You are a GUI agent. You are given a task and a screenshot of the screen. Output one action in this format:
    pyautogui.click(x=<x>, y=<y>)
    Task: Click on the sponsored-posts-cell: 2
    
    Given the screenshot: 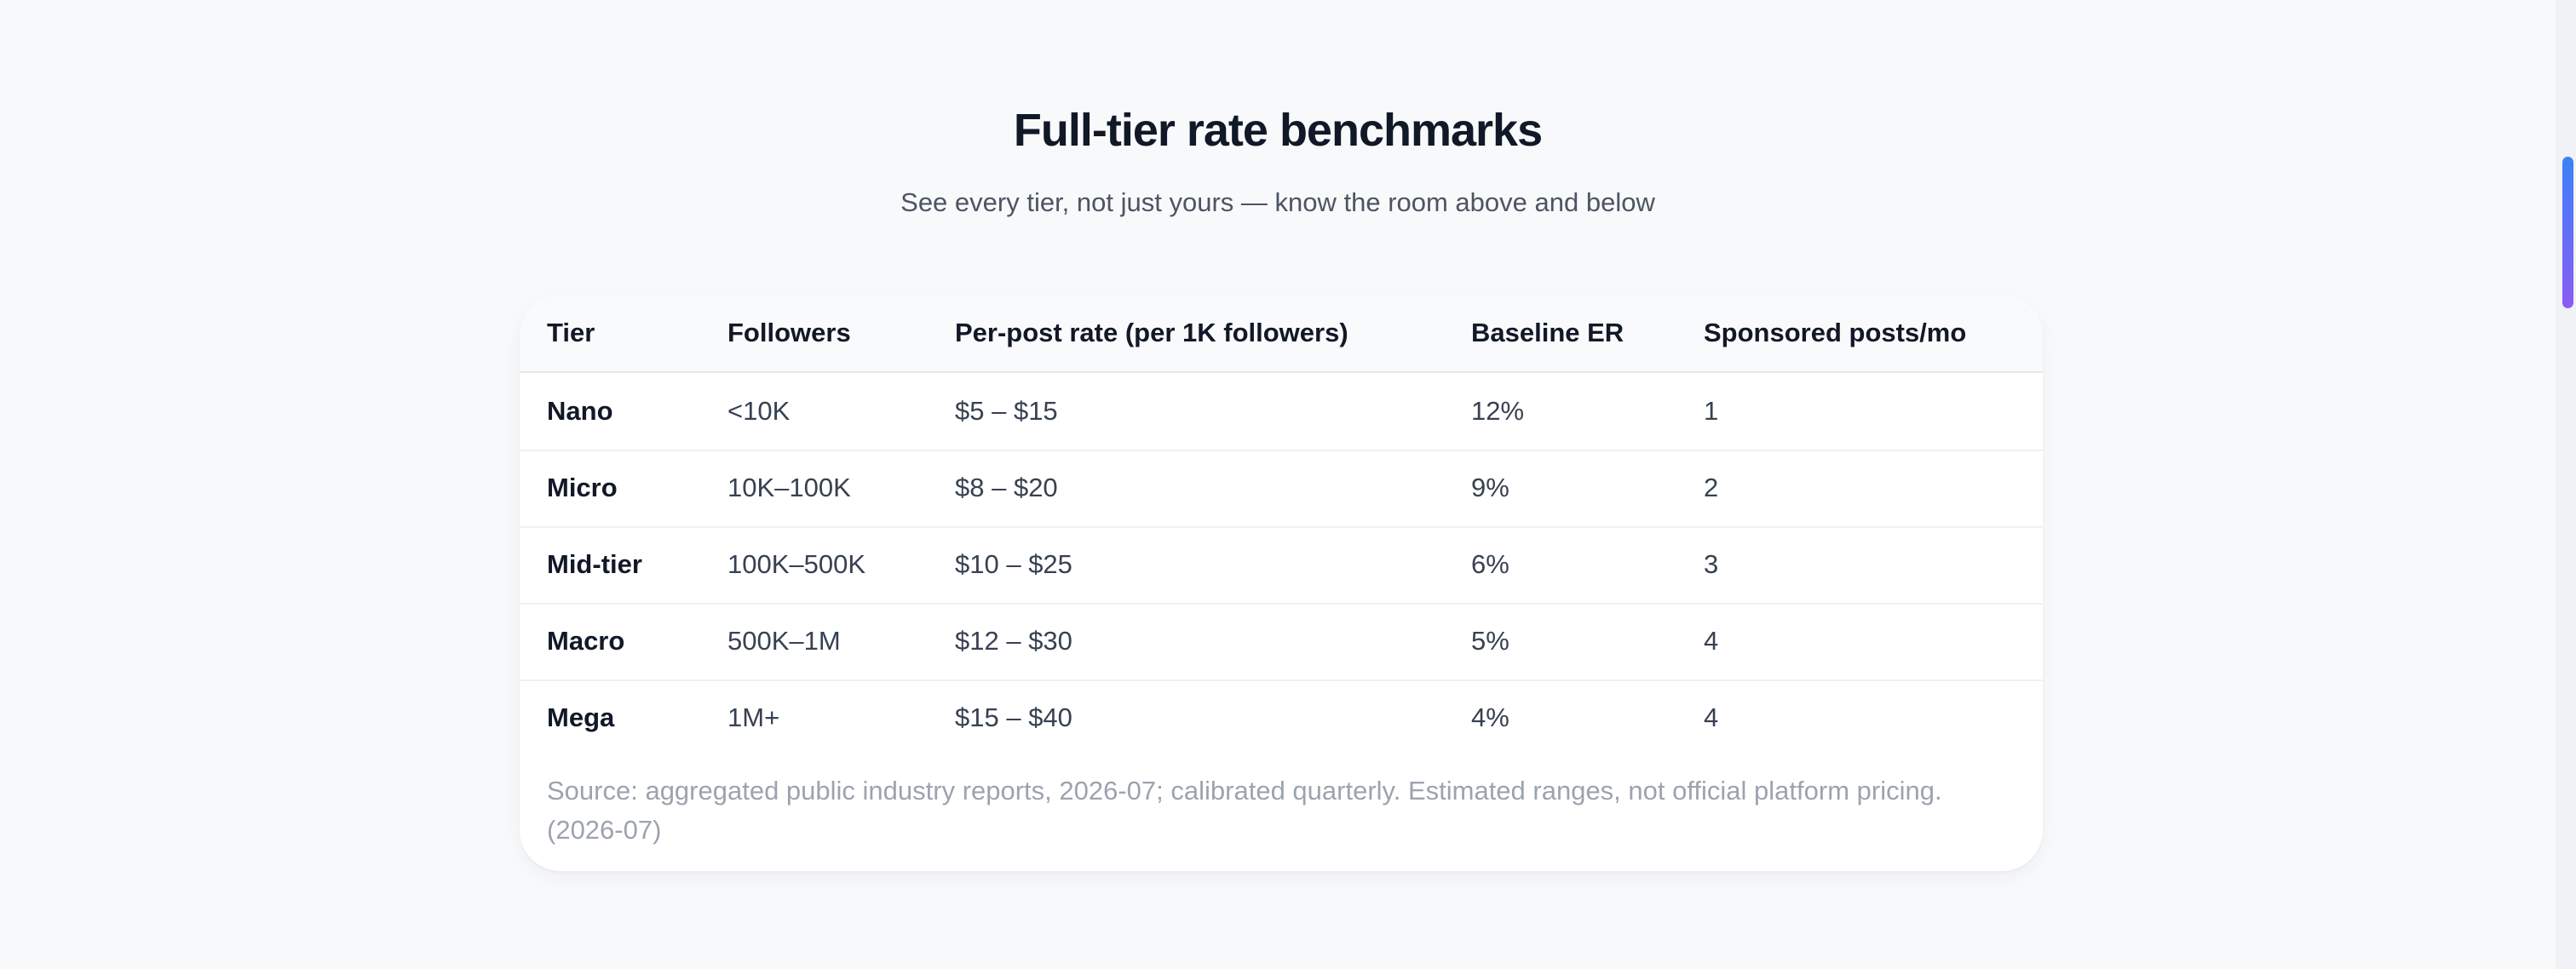 What is the action you would take?
    pyautogui.click(x=1712, y=487)
    